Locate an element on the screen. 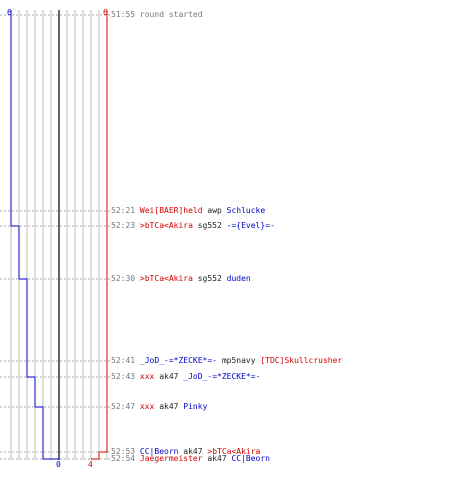 The width and height of the screenshot is (450, 500). event-time: 52:53 is located at coordinates (123, 451).